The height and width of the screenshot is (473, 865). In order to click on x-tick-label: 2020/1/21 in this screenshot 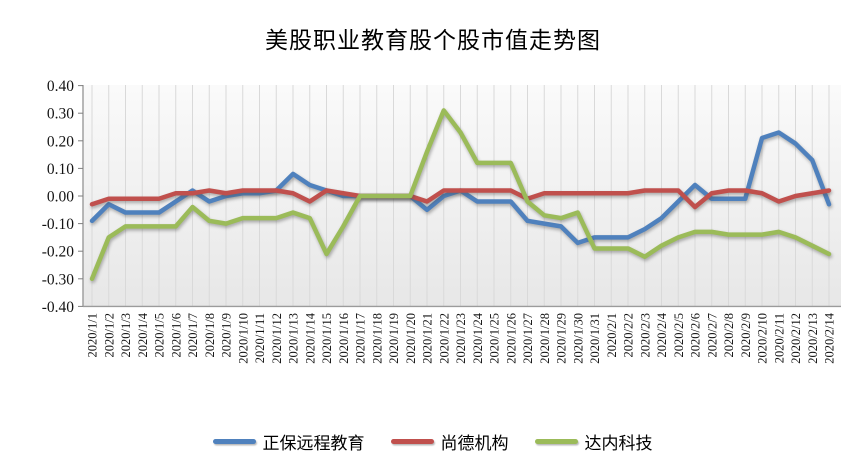, I will do `click(428, 338)`.